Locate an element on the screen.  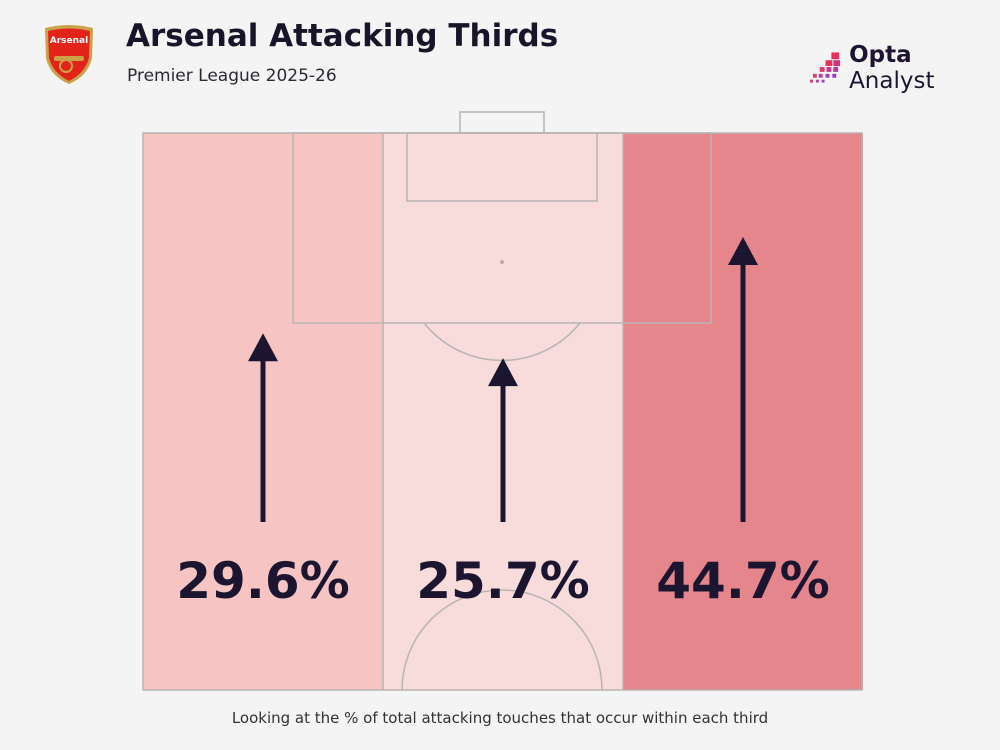
svg-text: Arsenal is located at coordinates (69, 41).